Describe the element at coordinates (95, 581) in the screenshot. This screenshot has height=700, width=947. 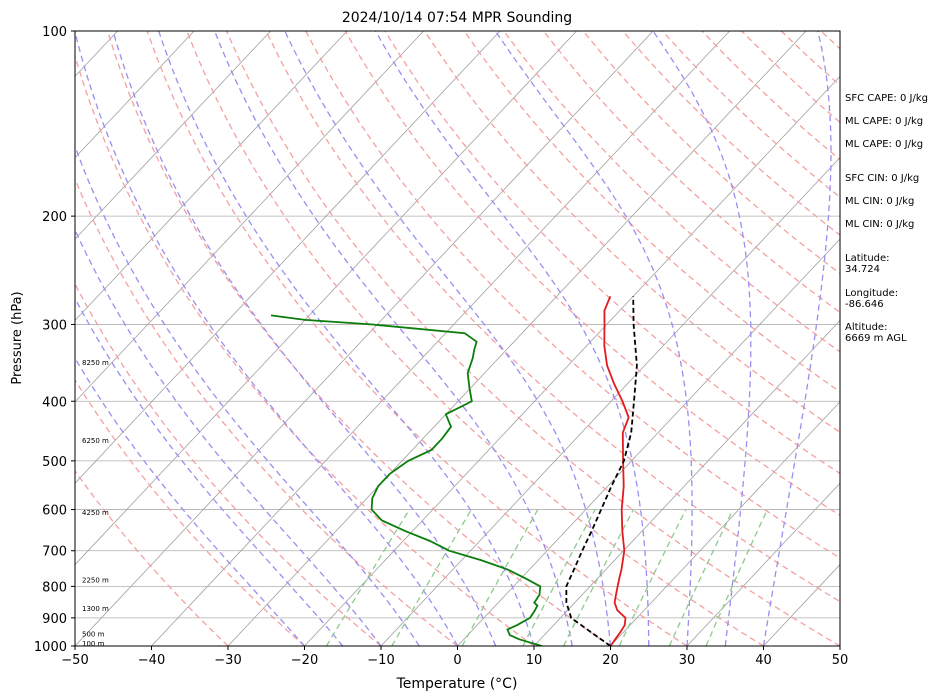
I see `height-label: 2250 m` at that location.